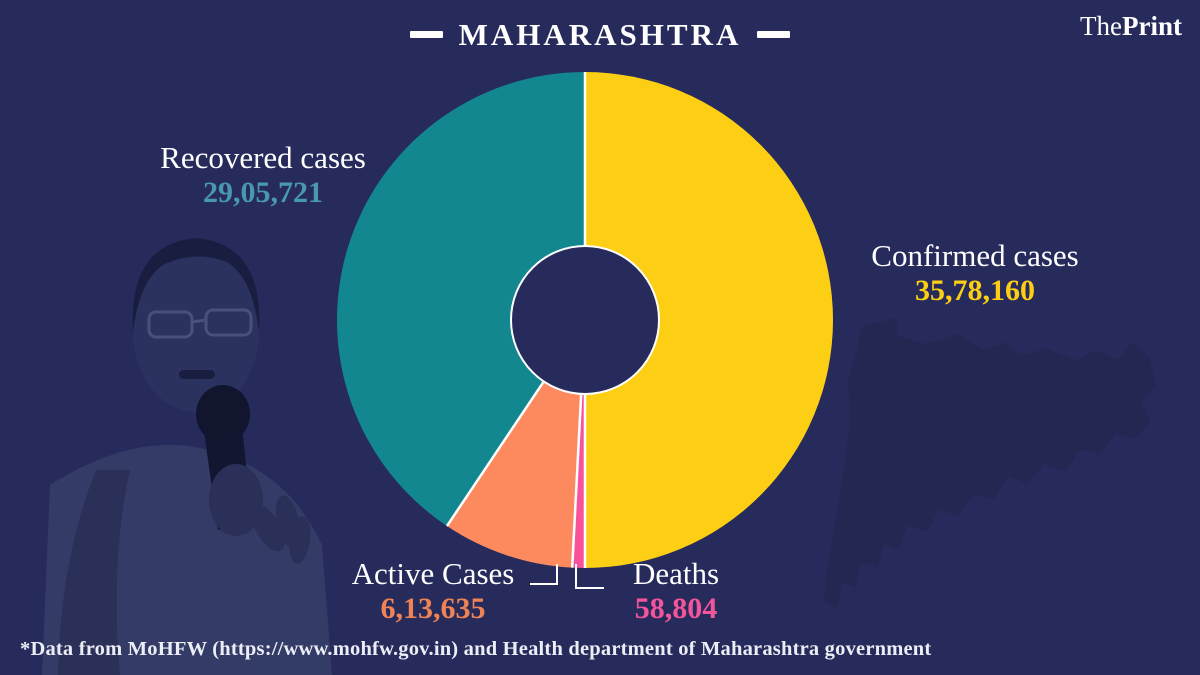 The height and width of the screenshot is (675, 1200). I want to click on theprint-logo-the: The, so click(1101, 26).